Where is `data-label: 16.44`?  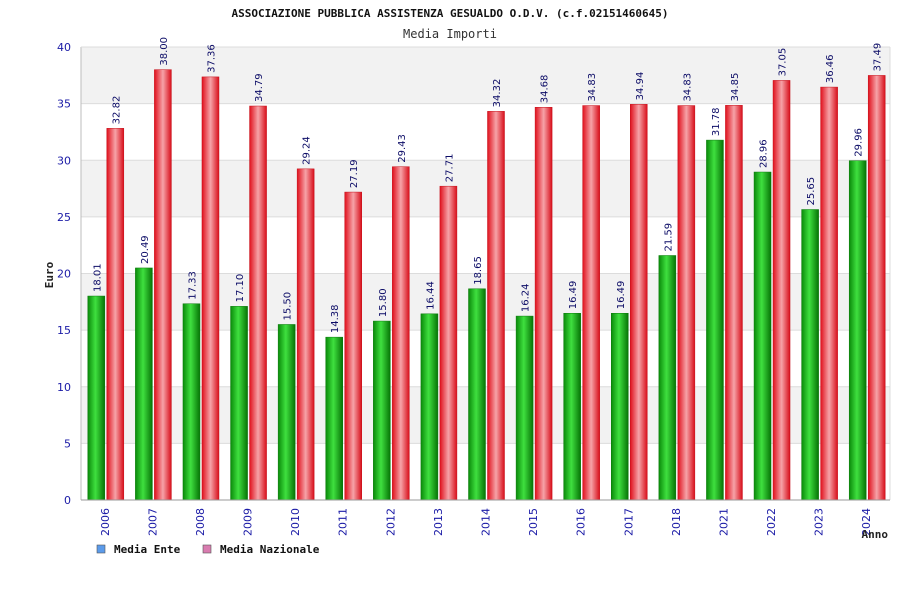
data-label: 16.44 is located at coordinates (430, 295).